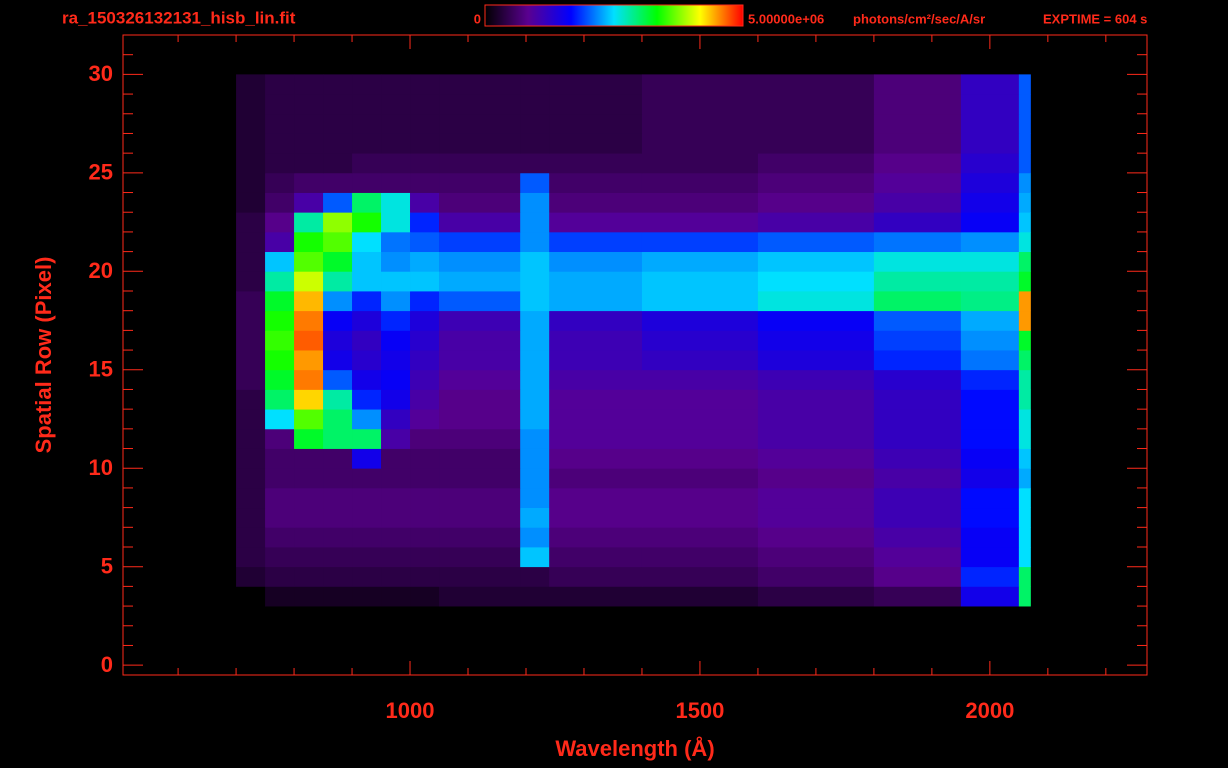 Image resolution: width=1228 pixels, height=768 pixels. I want to click on y-tick-label: 20, so click(101, 270).